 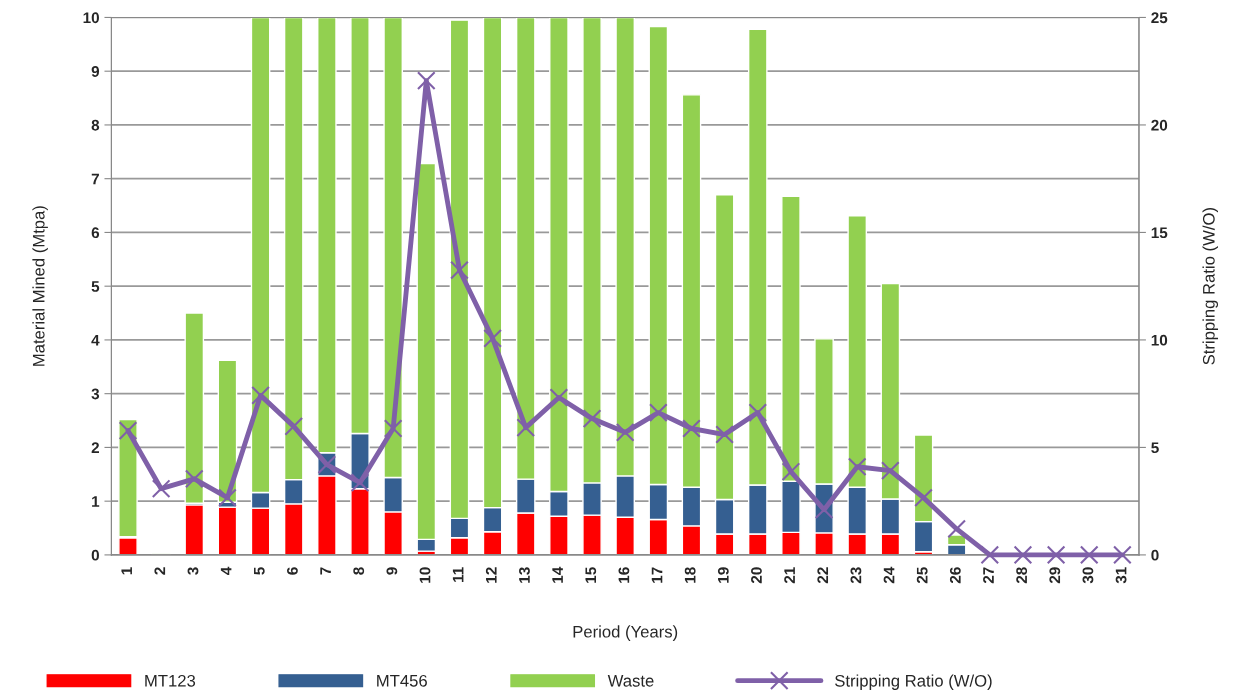 What do you see at coordinates (856, 575) in the screenshot?
I see `x-tick-label: 23` at bounding box center [856, 575].